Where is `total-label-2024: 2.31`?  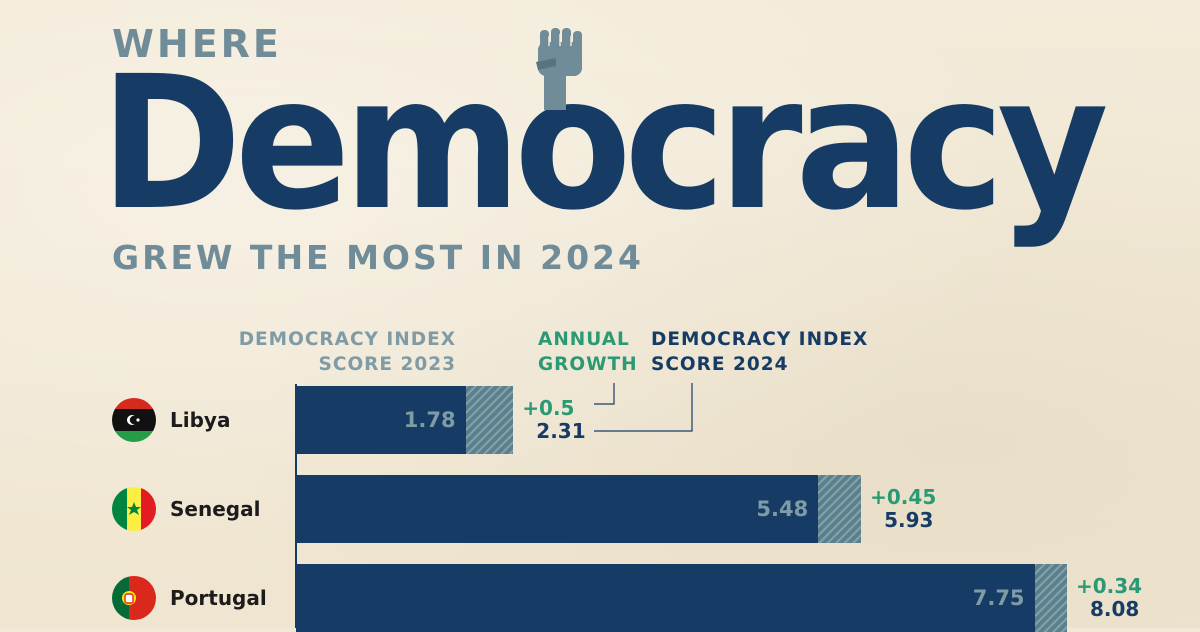 total-label-2024: 2.31 is located at coordinates (561, 431).